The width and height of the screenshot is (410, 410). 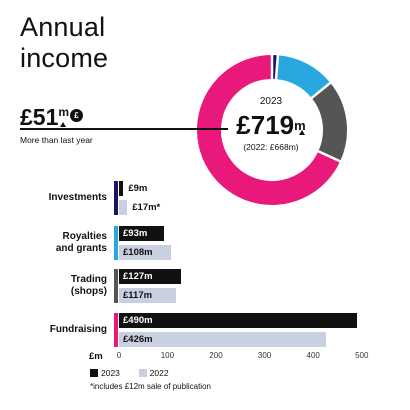 What do you see at coordinates (300, 125) in the screenshot?
I see `donut-total-unit: m` at bounding box center [300, 125].